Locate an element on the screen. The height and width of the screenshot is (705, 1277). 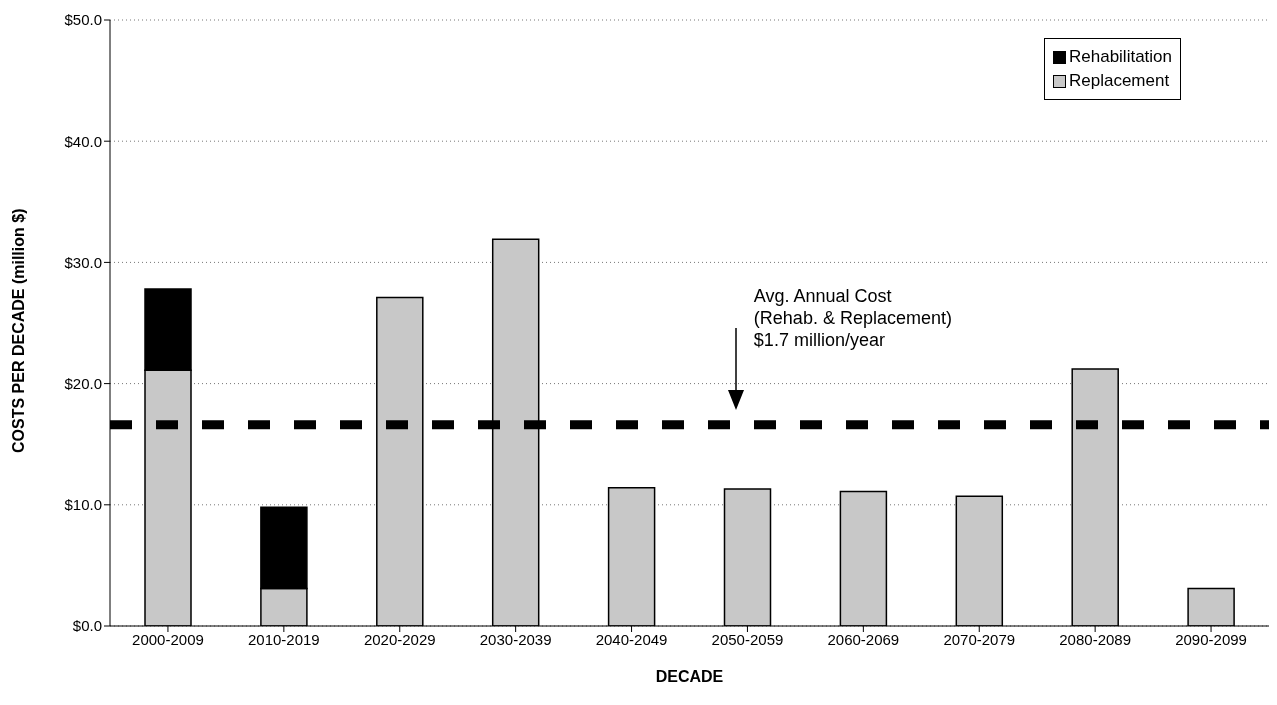
x-tick-label: 2020-2029 is located at coordinates (399, 639).